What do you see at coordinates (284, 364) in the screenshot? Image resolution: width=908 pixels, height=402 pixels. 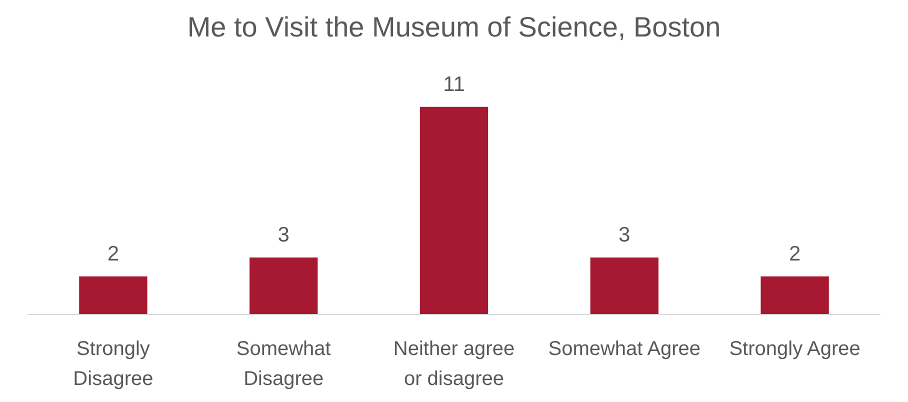 I see `x-tick-label: Somewhat Disagree` at bounding box center [284, 364].